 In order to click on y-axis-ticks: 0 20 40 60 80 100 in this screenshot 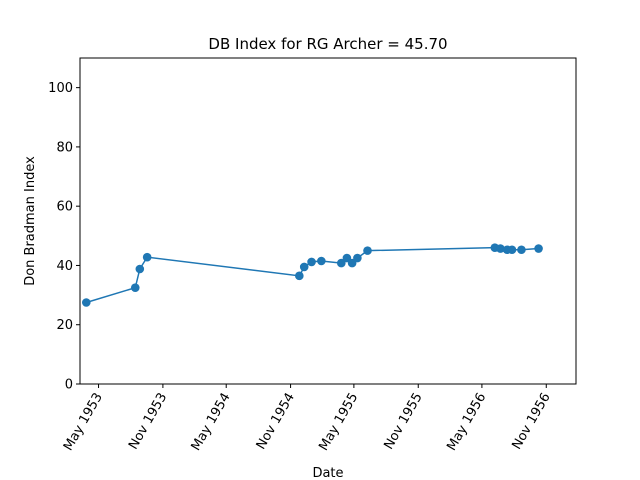, I will do `click(64, 237)`.